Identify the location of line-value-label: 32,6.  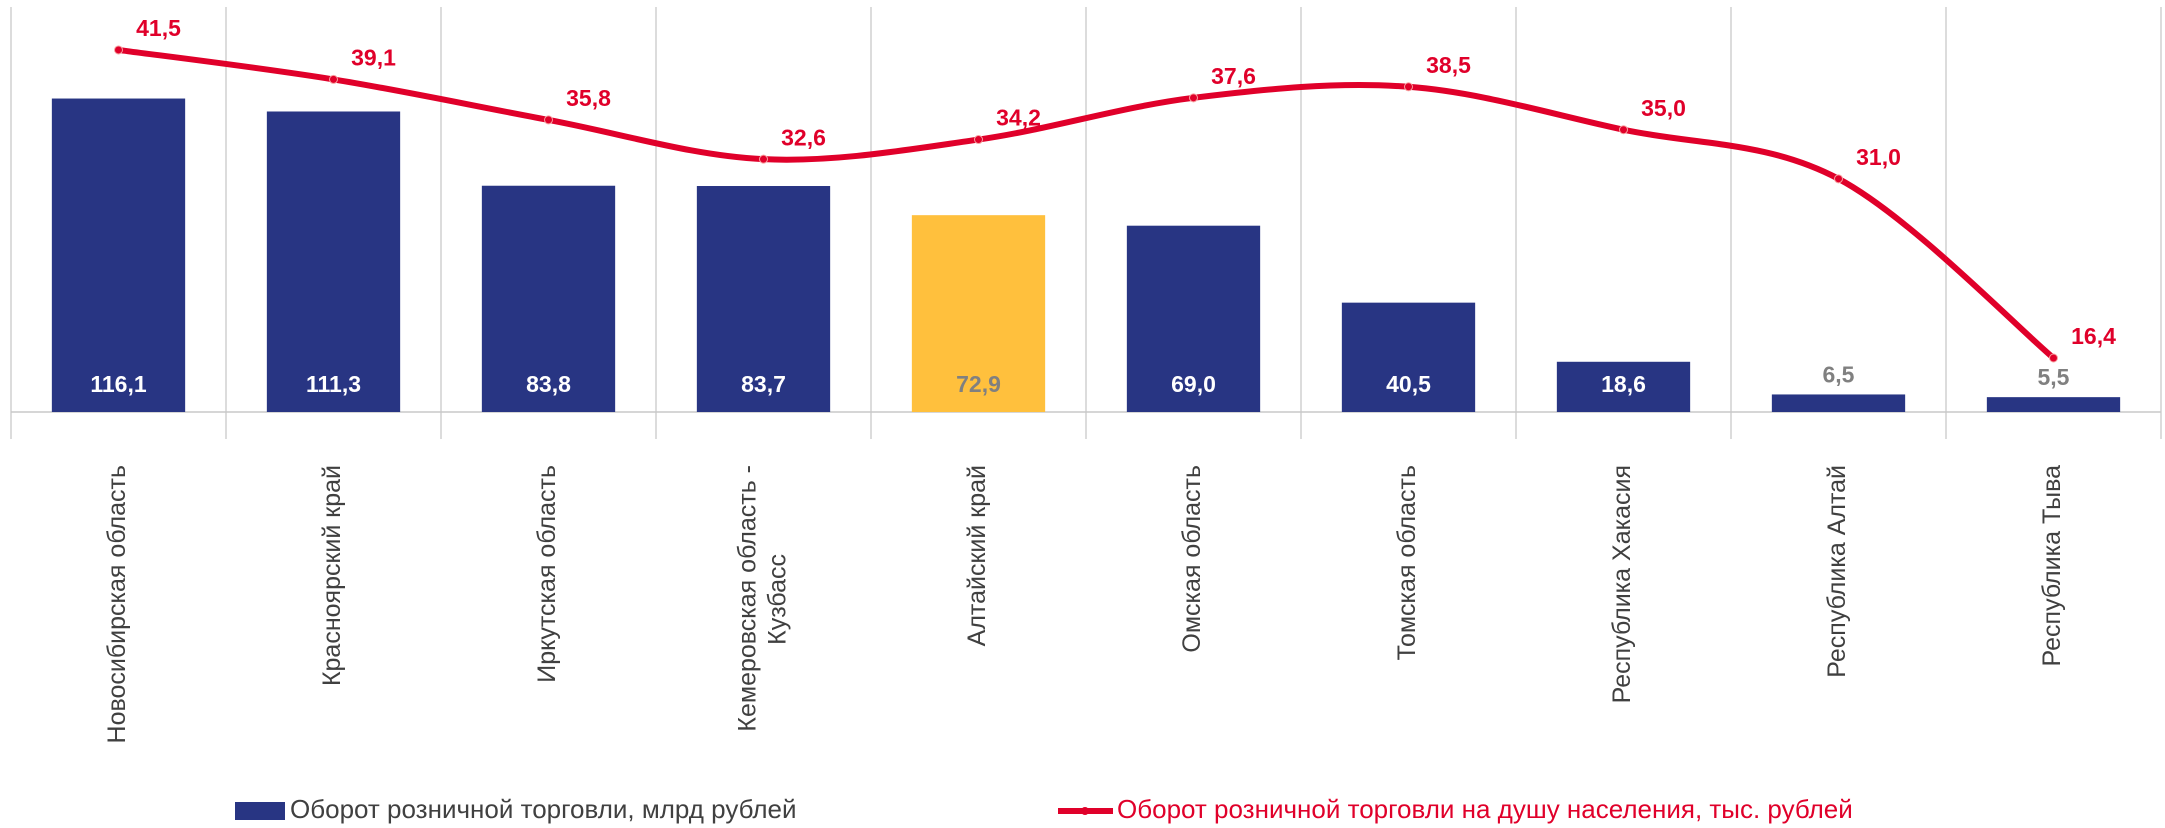
(803, 137).